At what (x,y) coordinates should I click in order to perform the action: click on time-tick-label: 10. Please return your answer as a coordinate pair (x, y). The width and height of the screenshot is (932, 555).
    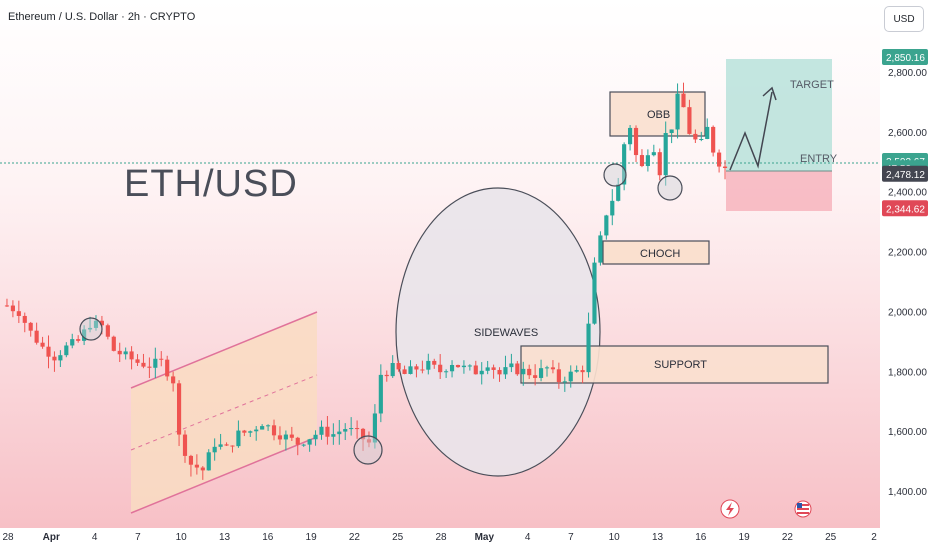
    Looking at the image, I should click on (615, 537).